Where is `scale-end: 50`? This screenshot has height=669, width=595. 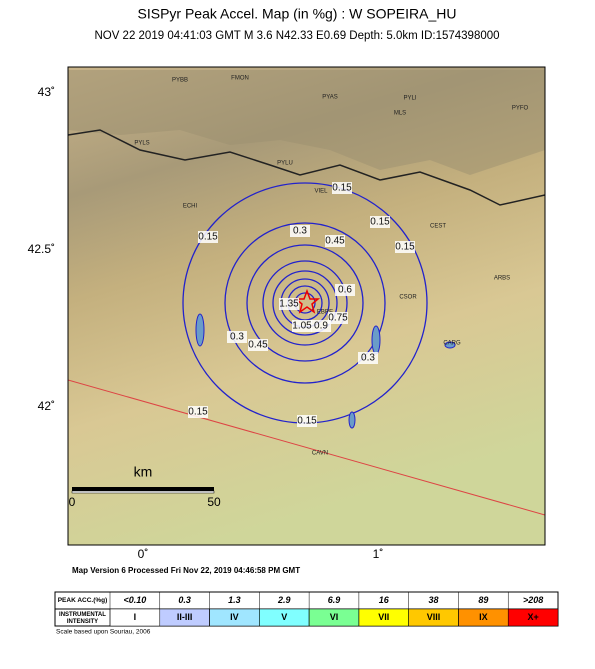
scale-end: 50 is located at coordinates (214, 502).